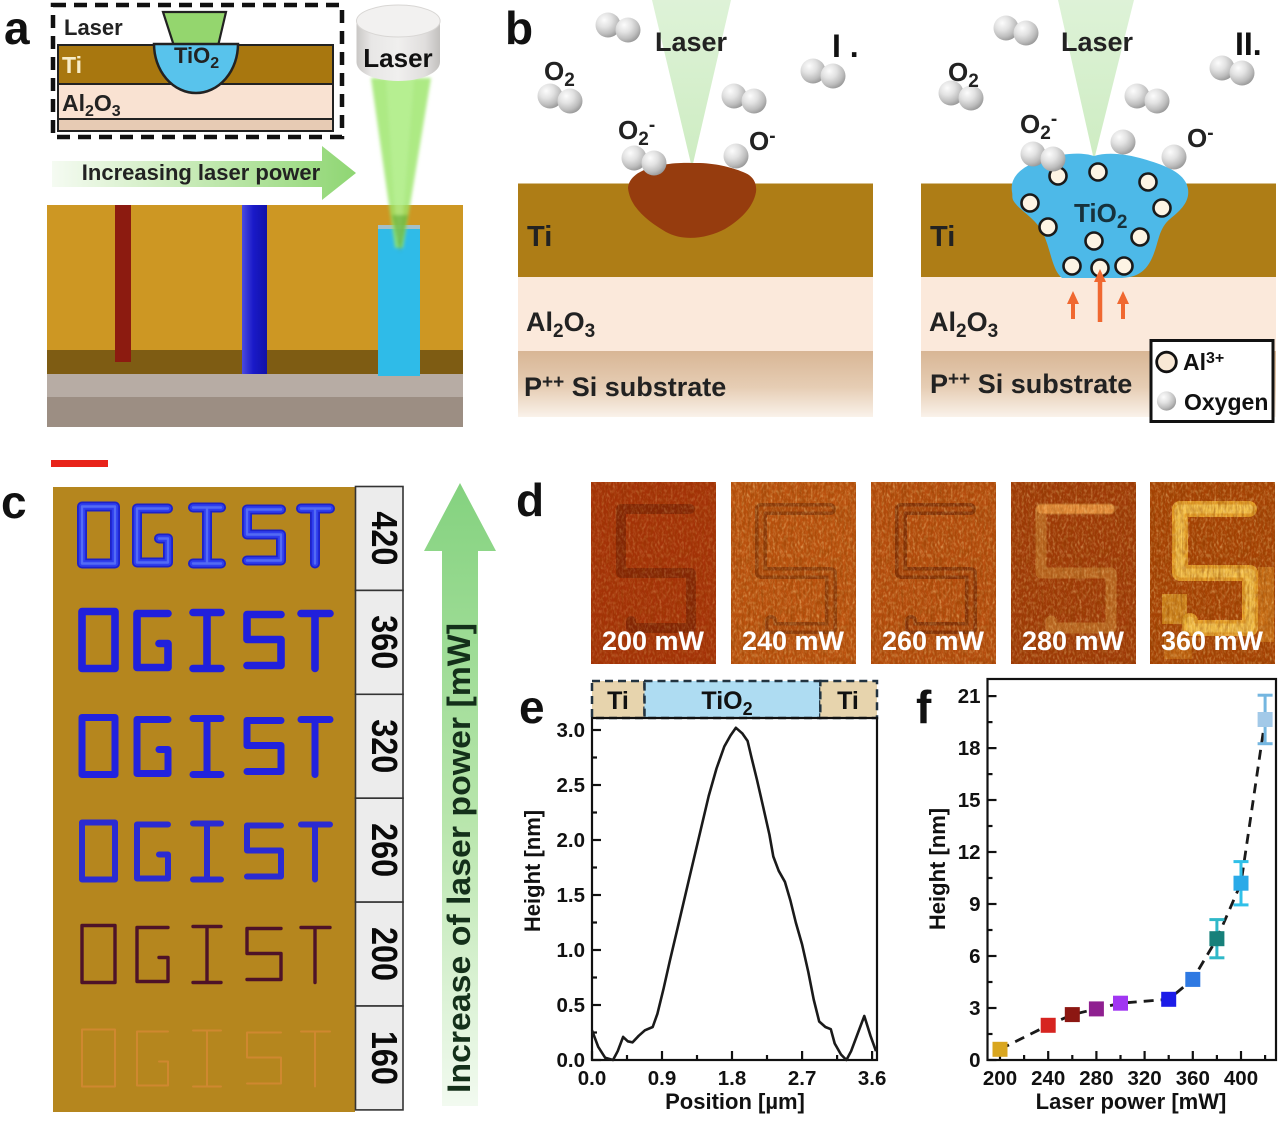  Describe the element at coordinates (653, 641) in the screenshot. I see `svg-text: 200 mW` at that location.